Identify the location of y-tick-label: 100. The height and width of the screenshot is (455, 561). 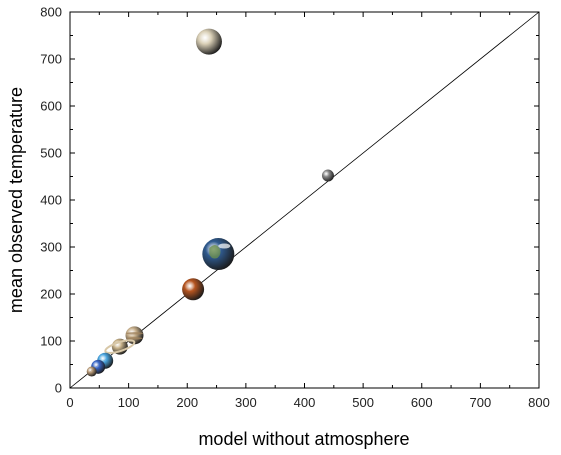
(51, 341).